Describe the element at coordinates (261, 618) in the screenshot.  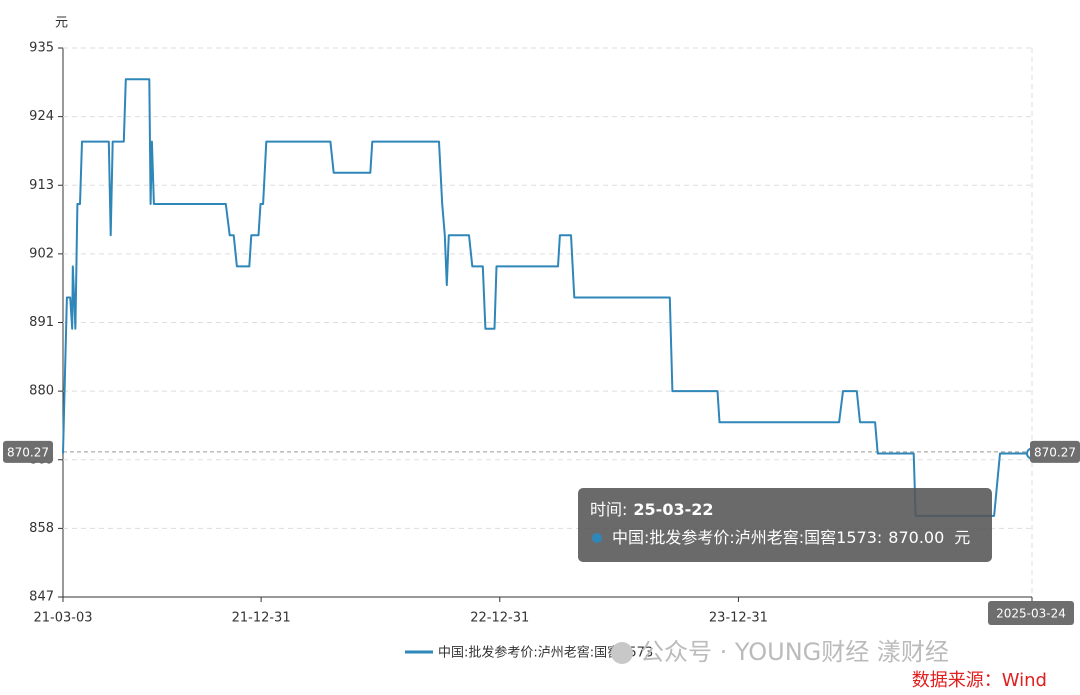
I see `x-tick-label: 21-12-31` at that location.